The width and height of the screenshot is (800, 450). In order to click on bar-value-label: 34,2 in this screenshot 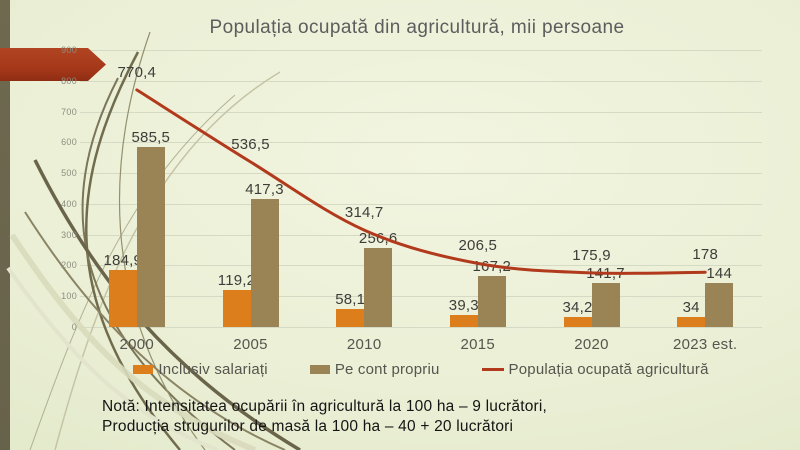, I will do `click(577, 307)`.